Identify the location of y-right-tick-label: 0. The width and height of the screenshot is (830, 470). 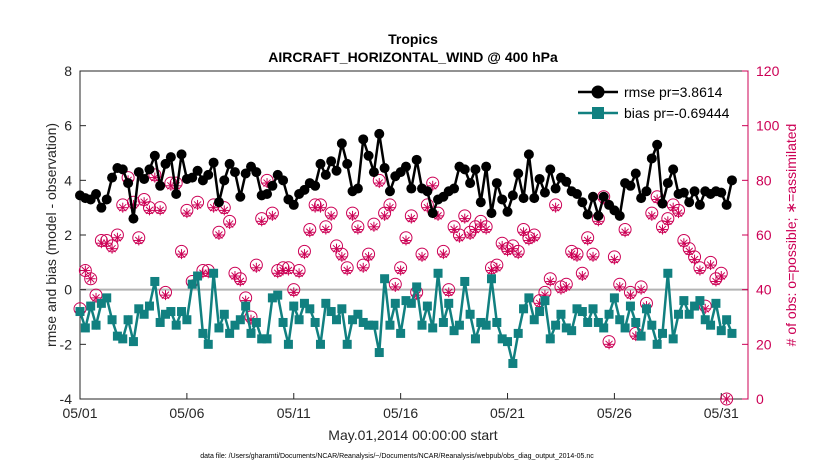
(760, 399).